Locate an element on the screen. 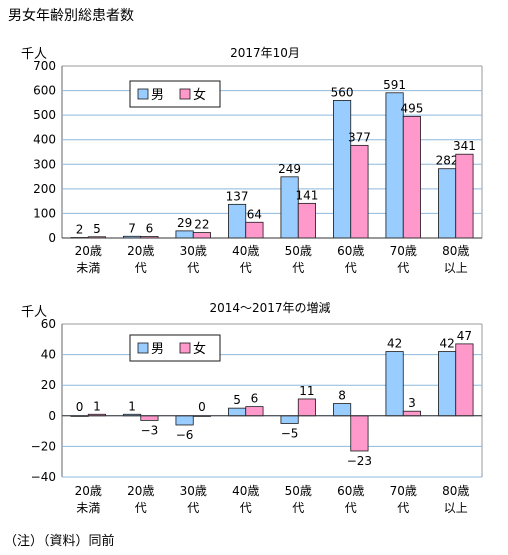 The image size is (508, 555). y-tick-label: −20 is located at coordinates (43, 446).